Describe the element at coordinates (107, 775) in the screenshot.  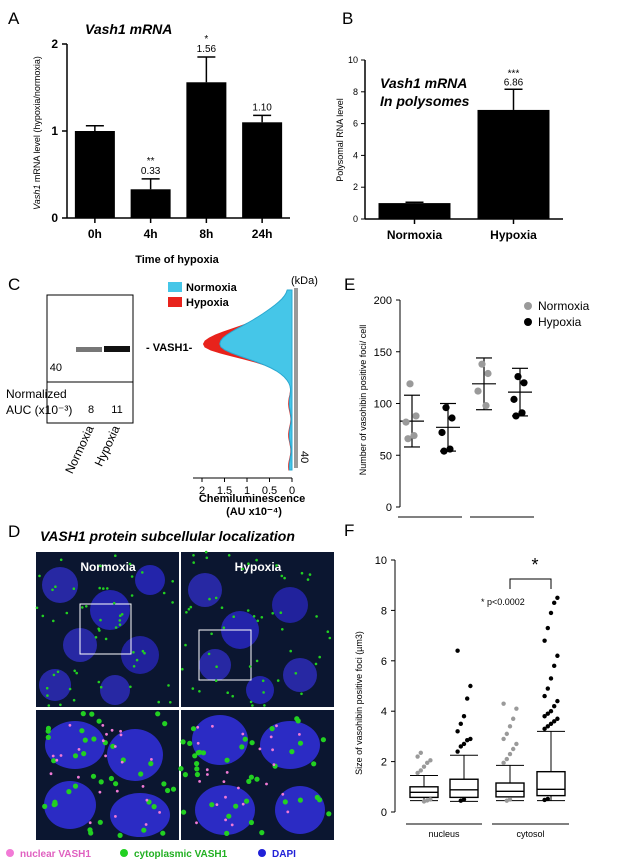
I see `micrograph-normoxia-zoom` at that location.